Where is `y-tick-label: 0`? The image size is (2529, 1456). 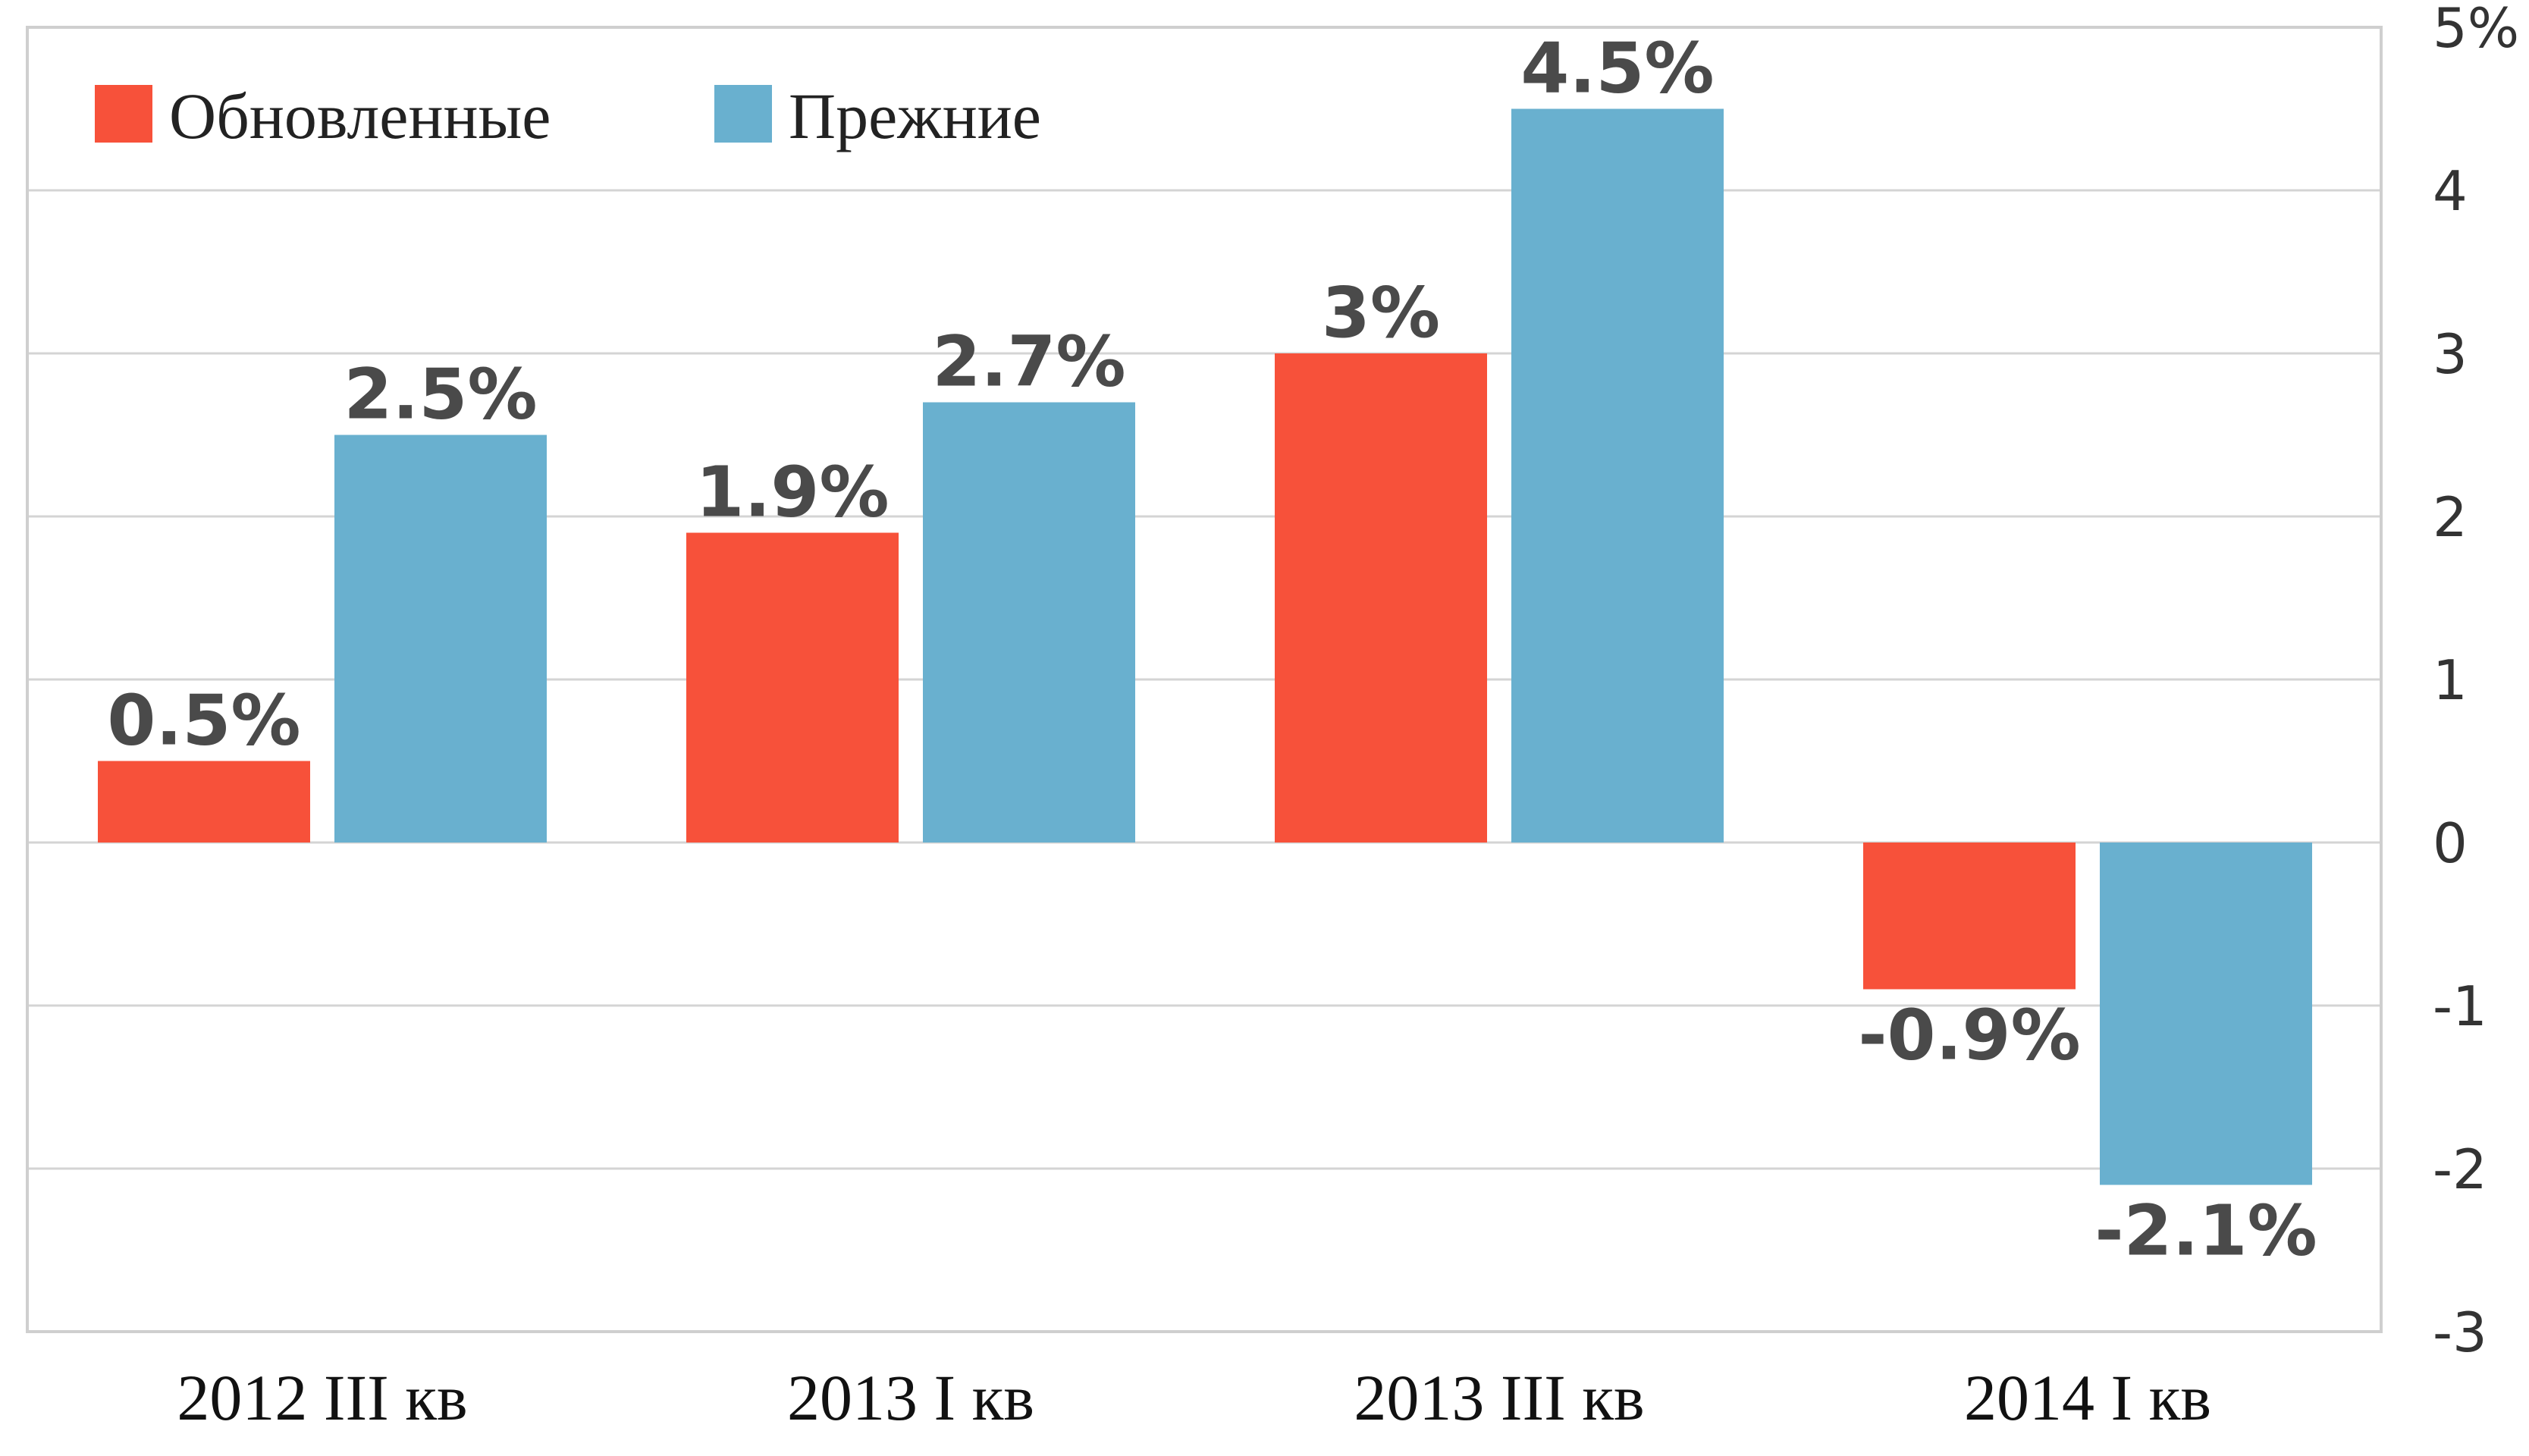 y-tick-label: 0 is located at coordinates (2450, 843).